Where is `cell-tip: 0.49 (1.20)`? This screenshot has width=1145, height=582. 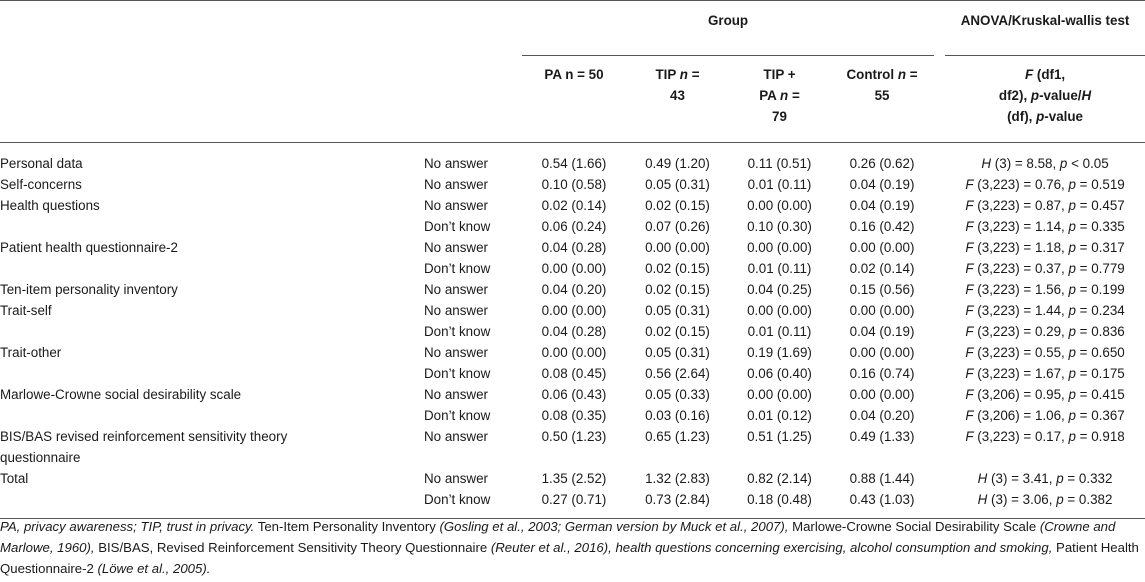
cell-tip: 0.49 (1.20) is located at coordinates (677, 163).